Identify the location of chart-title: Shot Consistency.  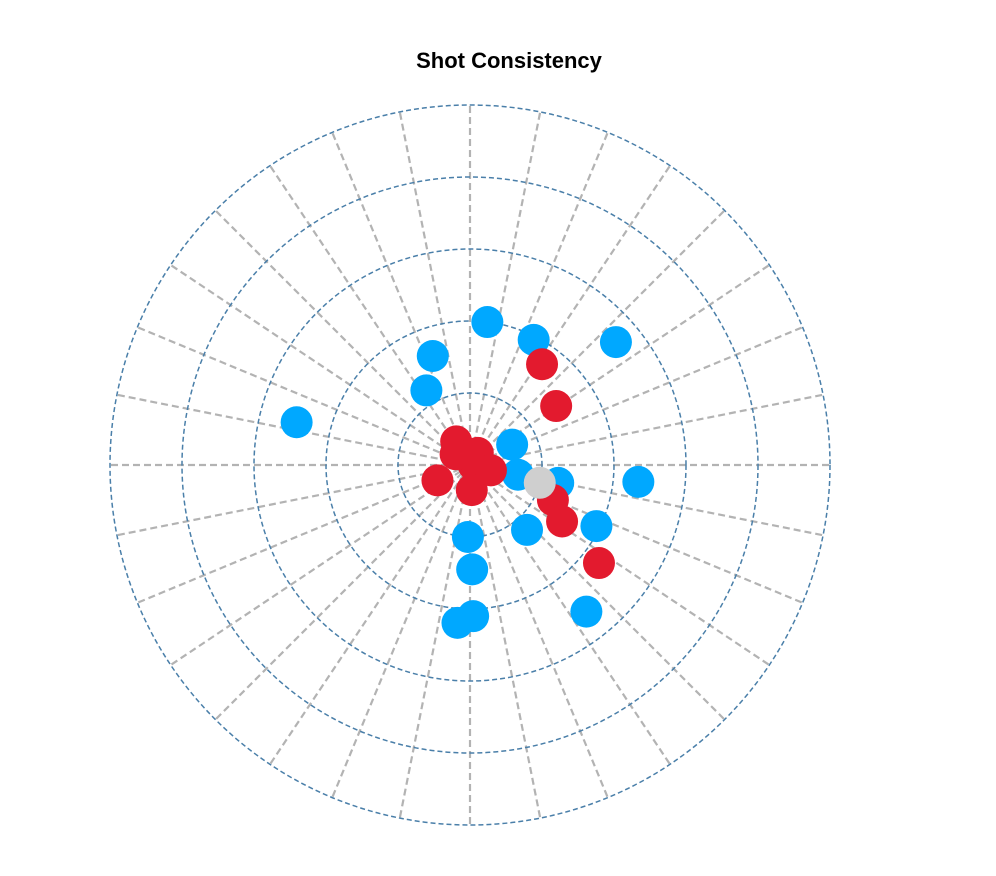
(509, 60).